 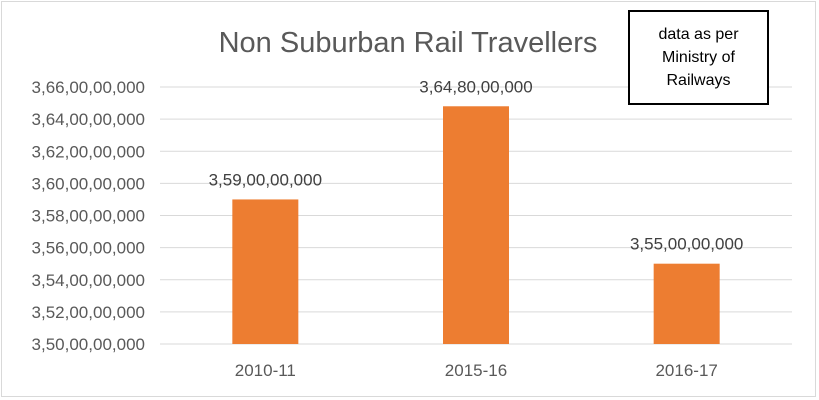 What do you see at coordinates (698, 34) in the screenshot?
I see `source-note-line-1: data as per` at bounding box center [698, 34].